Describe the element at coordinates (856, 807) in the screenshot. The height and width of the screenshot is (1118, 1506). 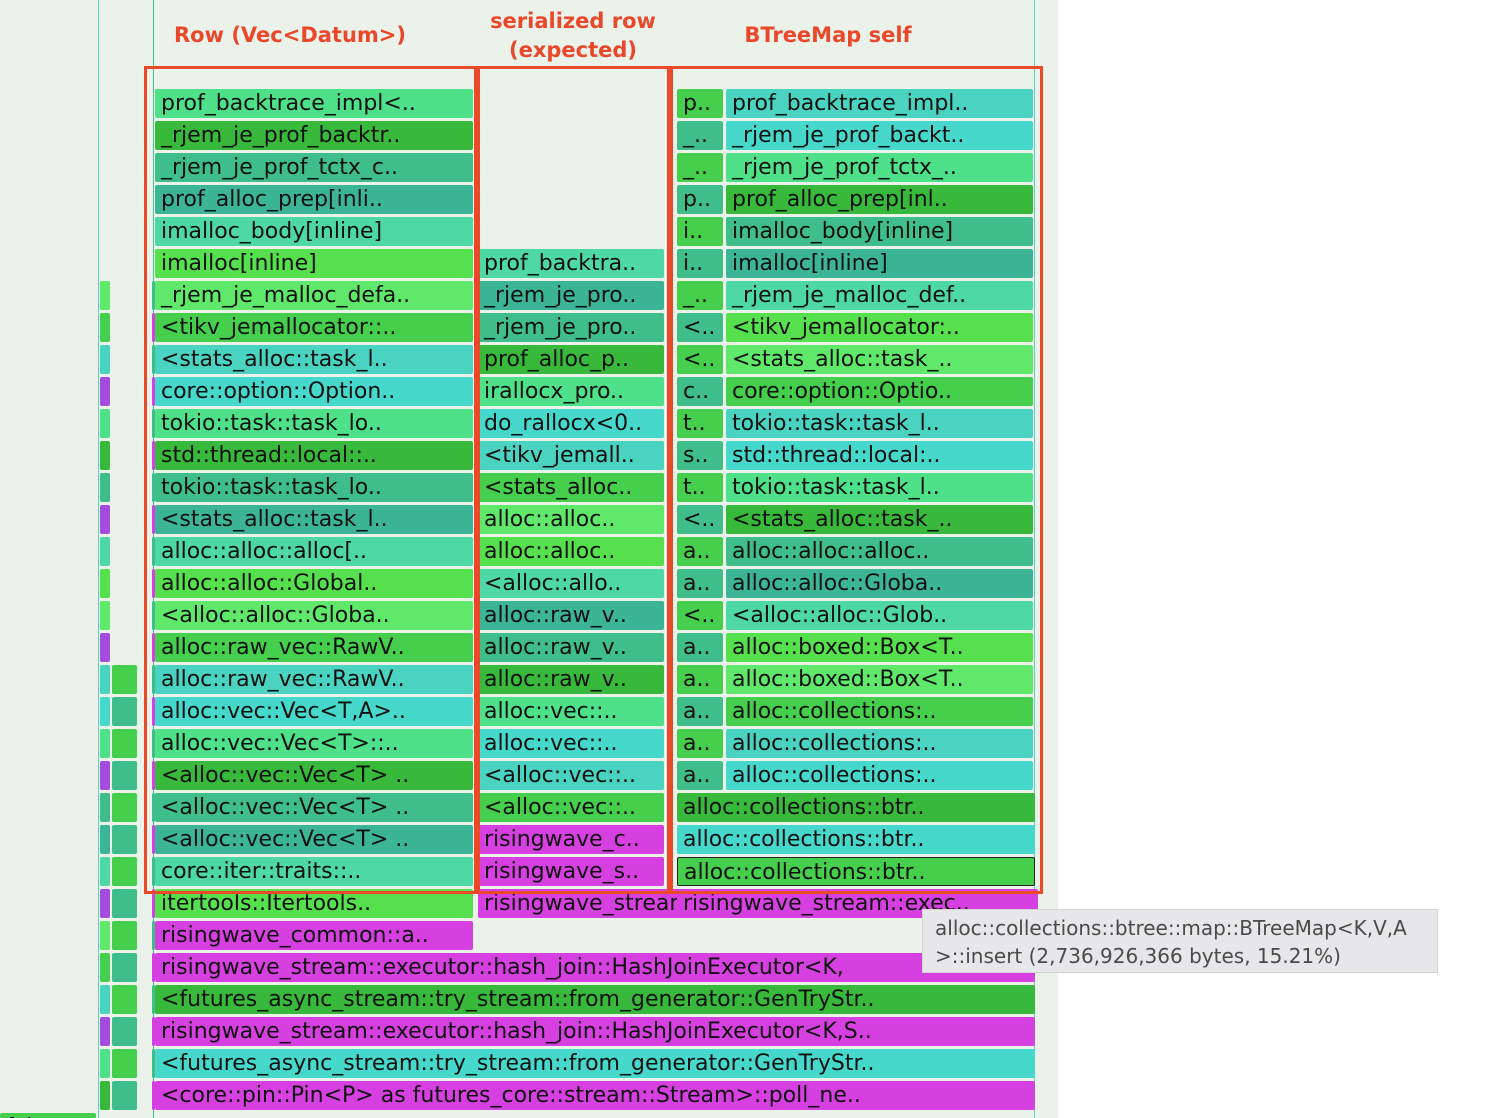
I see `frame-btree-full: alloc::collections::btr..` at that location.